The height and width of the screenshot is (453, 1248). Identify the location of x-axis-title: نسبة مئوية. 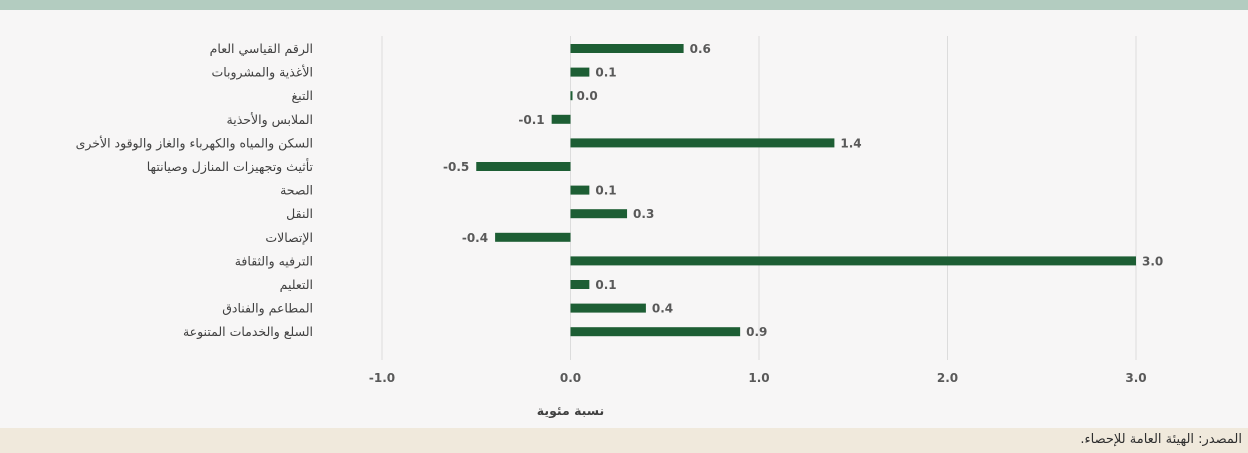
(570, 410).